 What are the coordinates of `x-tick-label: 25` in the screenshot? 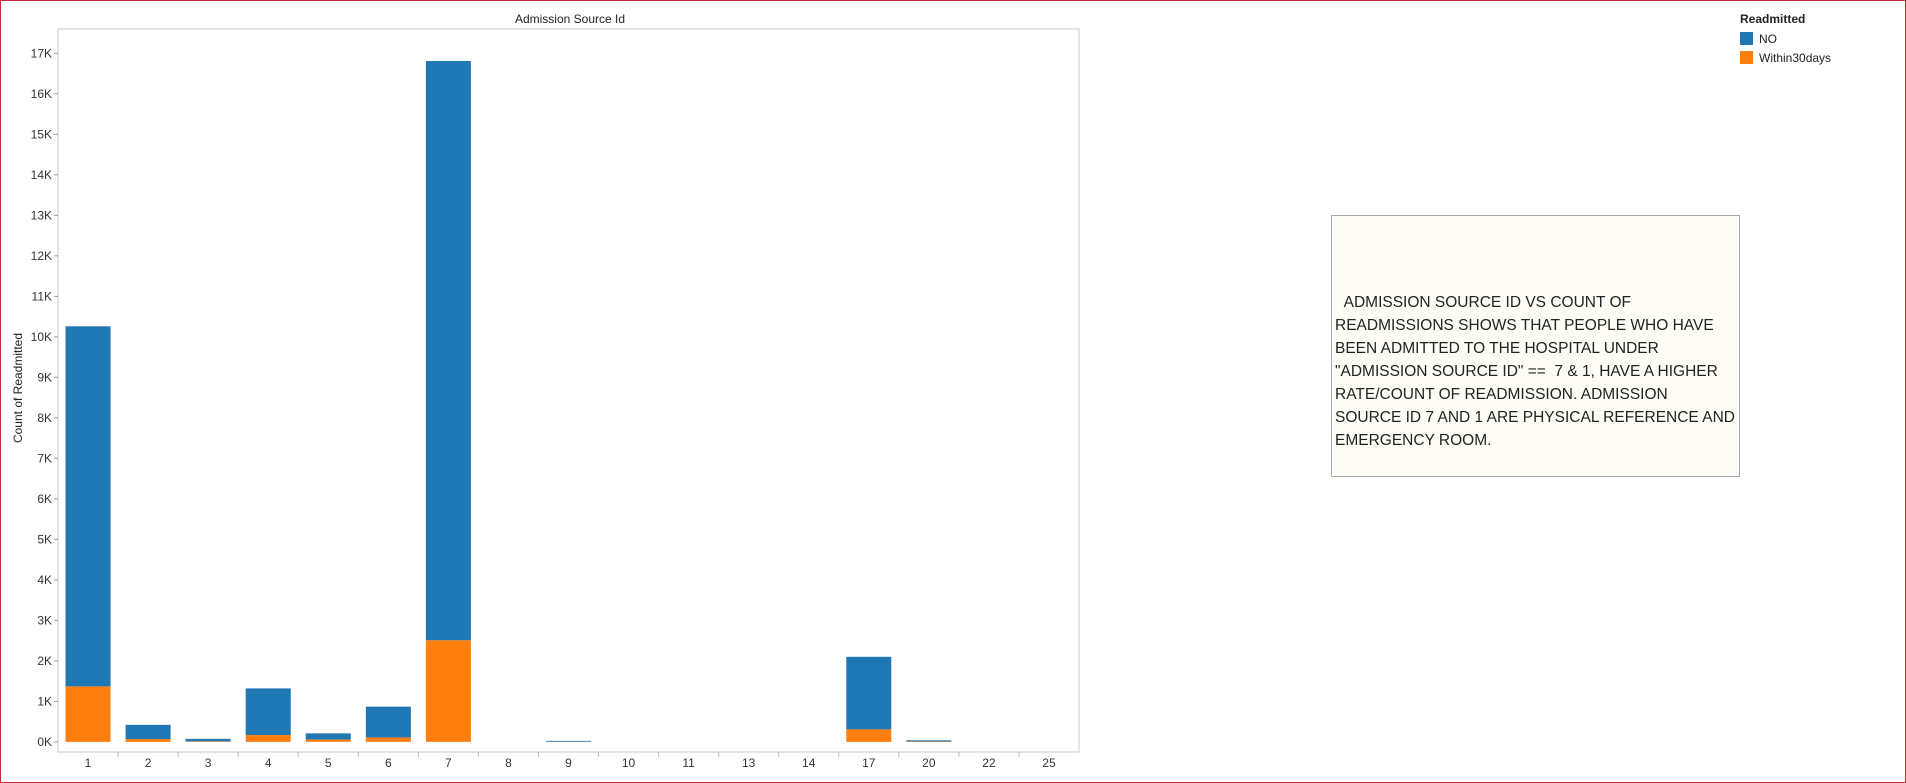 It's located at (1049, 763).